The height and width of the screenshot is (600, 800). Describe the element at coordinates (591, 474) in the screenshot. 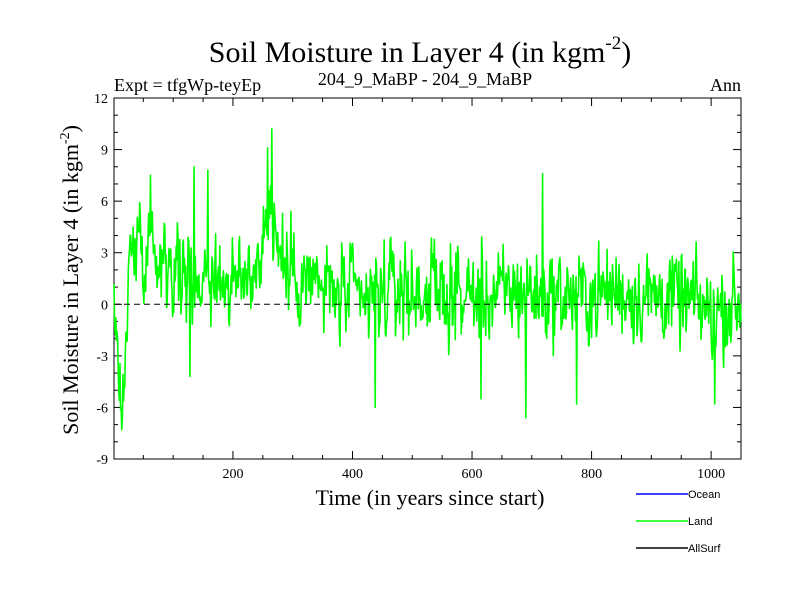

I see `x-tick-label: 800` at that location.